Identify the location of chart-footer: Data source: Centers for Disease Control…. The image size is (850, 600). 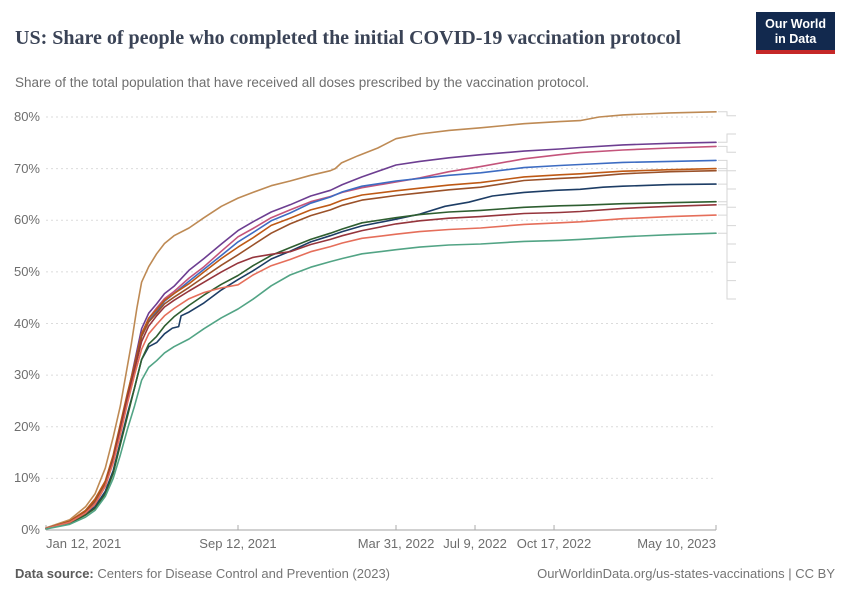
(425, 573).